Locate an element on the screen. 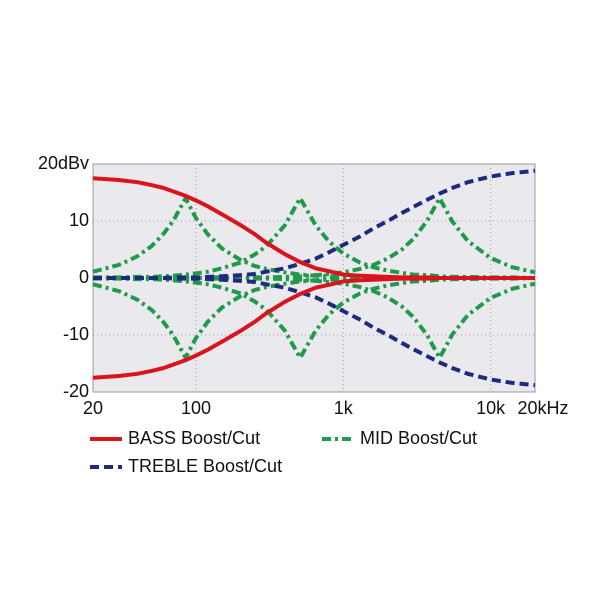  y-tick-label: -20 is located at coordinates (76, 391).